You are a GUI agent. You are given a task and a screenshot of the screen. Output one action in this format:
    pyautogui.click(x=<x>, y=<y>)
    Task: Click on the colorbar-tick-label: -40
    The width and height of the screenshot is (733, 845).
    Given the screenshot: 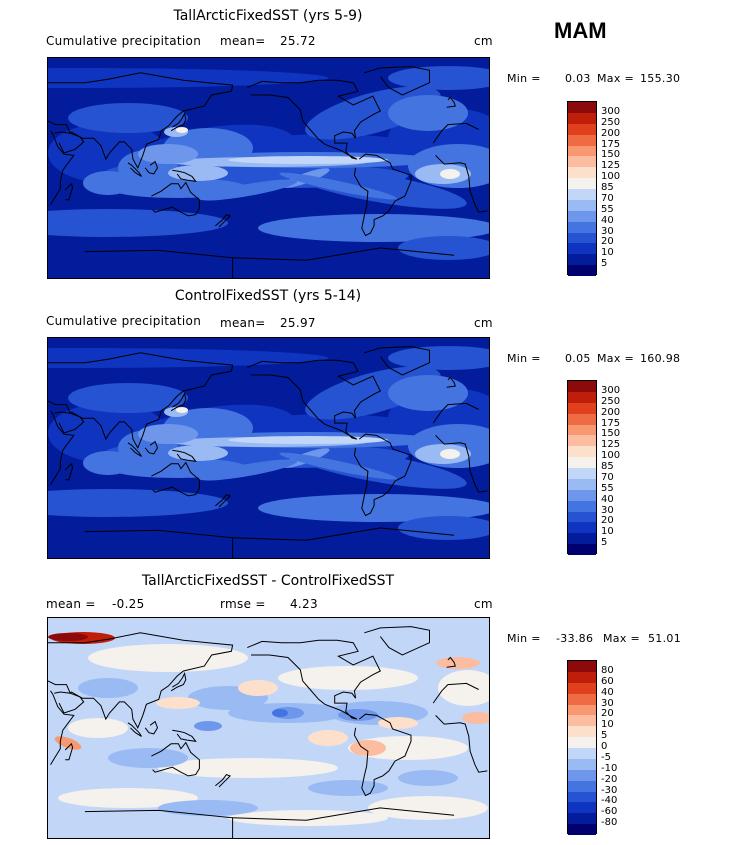 What is the action you would take?
    pyautogui.click(x=609, y=801)
    